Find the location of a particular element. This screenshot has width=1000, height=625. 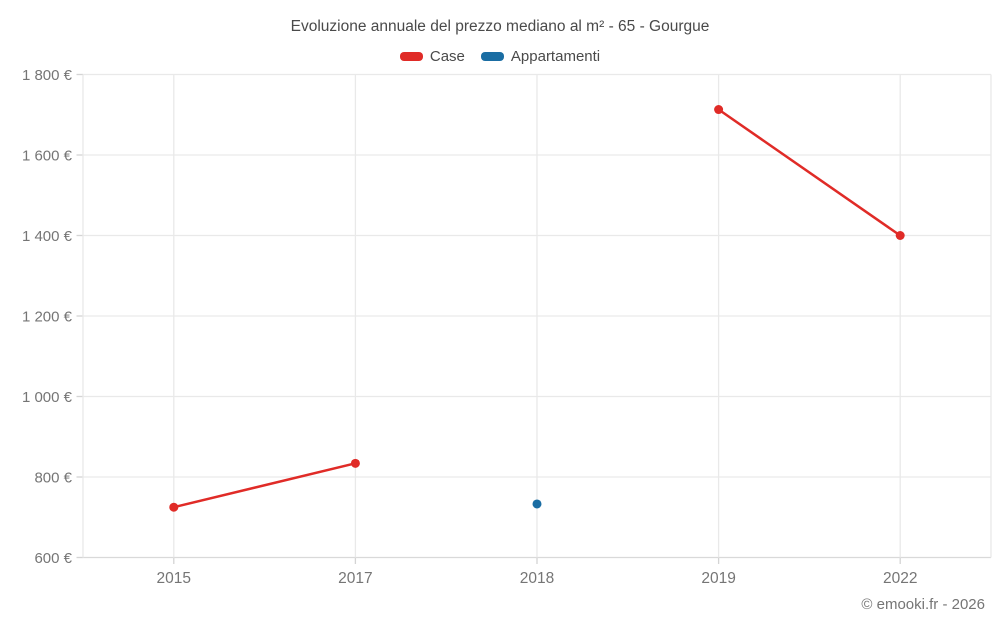

x-axis-label: 2022 is located at coordinates (900, 578).